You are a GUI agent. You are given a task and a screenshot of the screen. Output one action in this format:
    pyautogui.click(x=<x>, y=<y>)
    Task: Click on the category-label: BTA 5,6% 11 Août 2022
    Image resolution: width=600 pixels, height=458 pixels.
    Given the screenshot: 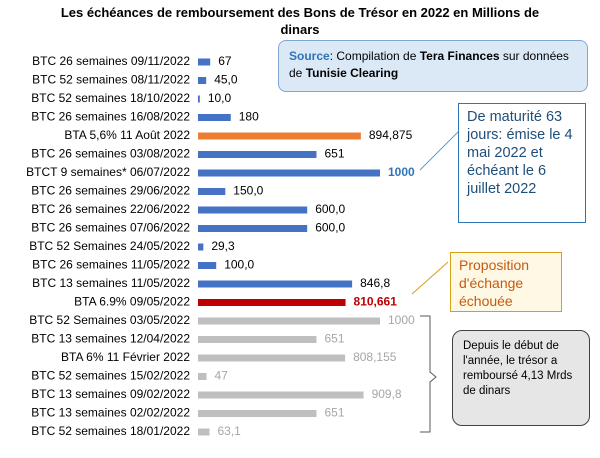 What is the action you would take?
    pyautogui.click(x=127, y=135)
    